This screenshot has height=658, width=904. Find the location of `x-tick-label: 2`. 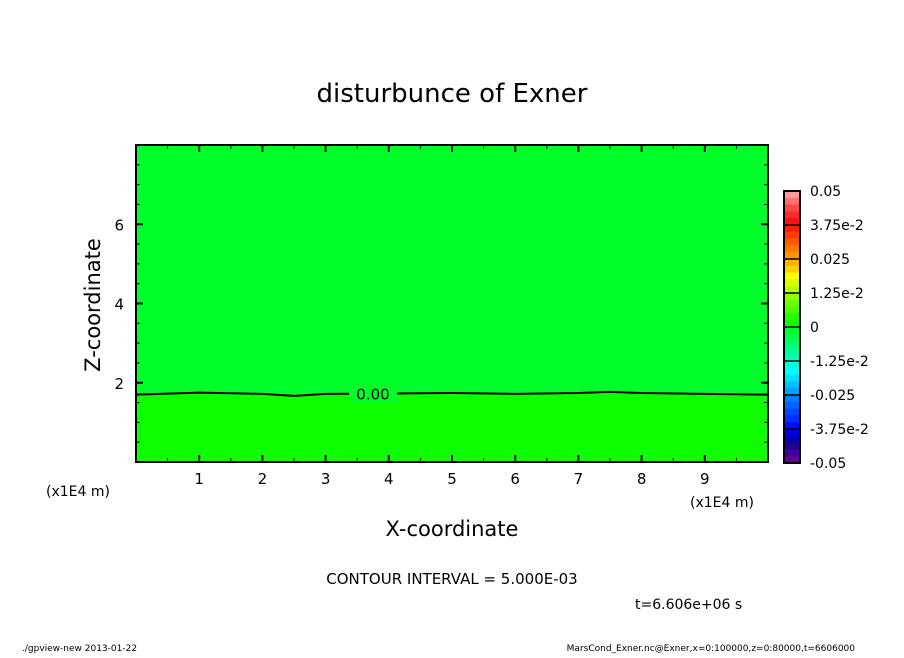

x-tick-label: 2 is located at coordinates (263, 479).